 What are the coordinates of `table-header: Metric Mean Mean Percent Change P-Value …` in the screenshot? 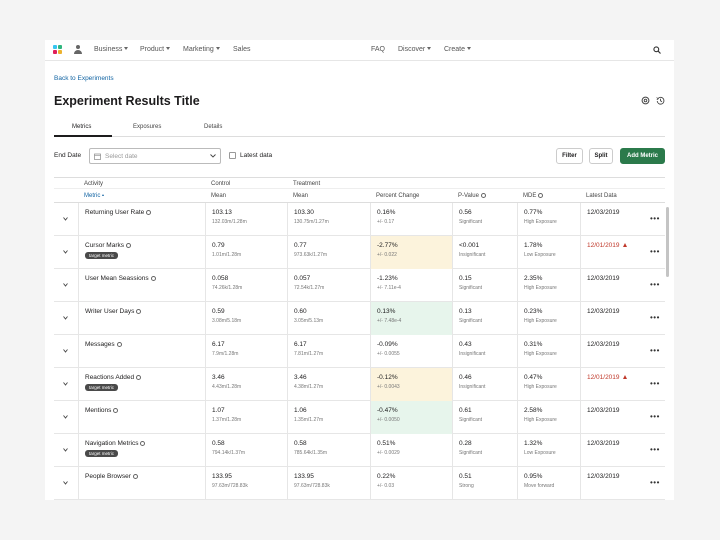 It's located at (359, 196).